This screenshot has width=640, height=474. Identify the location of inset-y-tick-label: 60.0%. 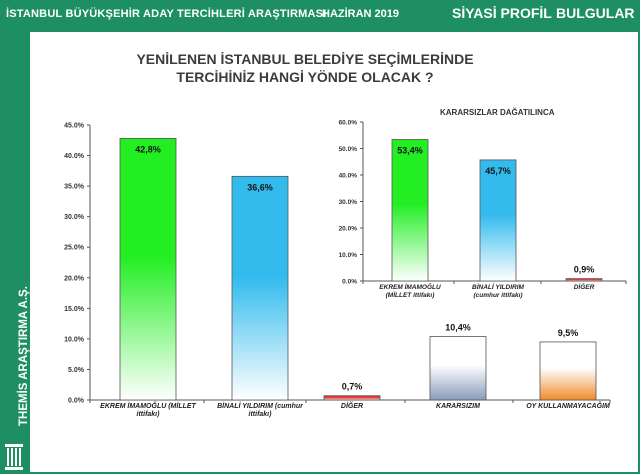
(348, 123).